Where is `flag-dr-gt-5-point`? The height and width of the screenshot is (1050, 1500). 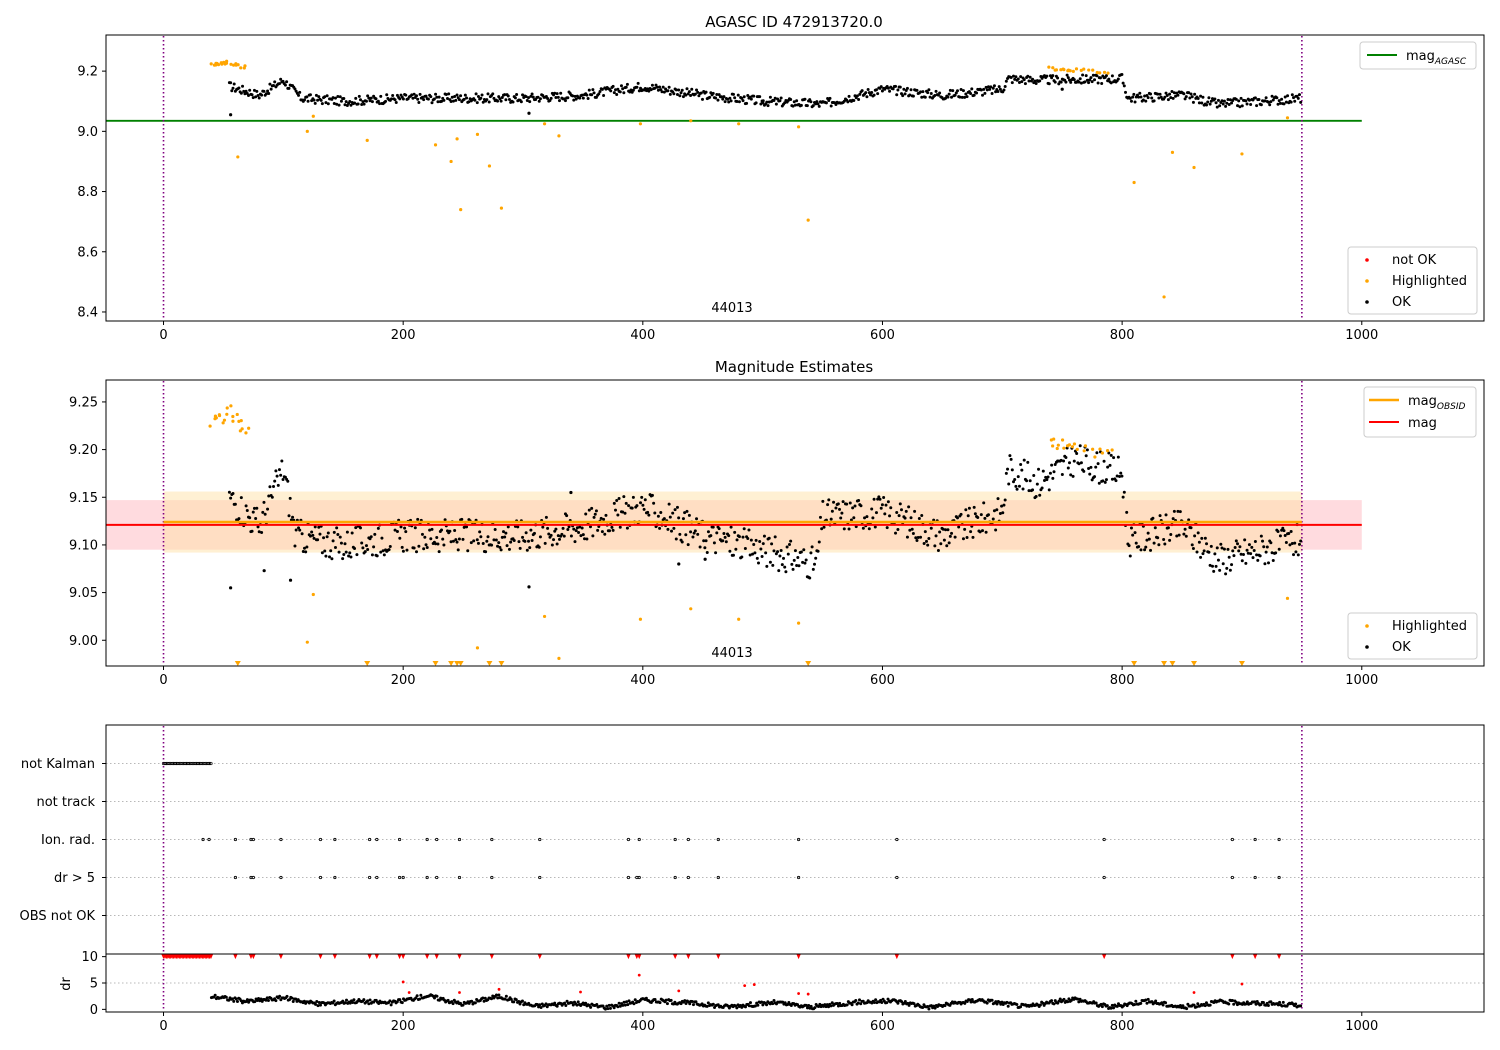 flag-dr-gt-5-point is located at coordinates (540, 877).